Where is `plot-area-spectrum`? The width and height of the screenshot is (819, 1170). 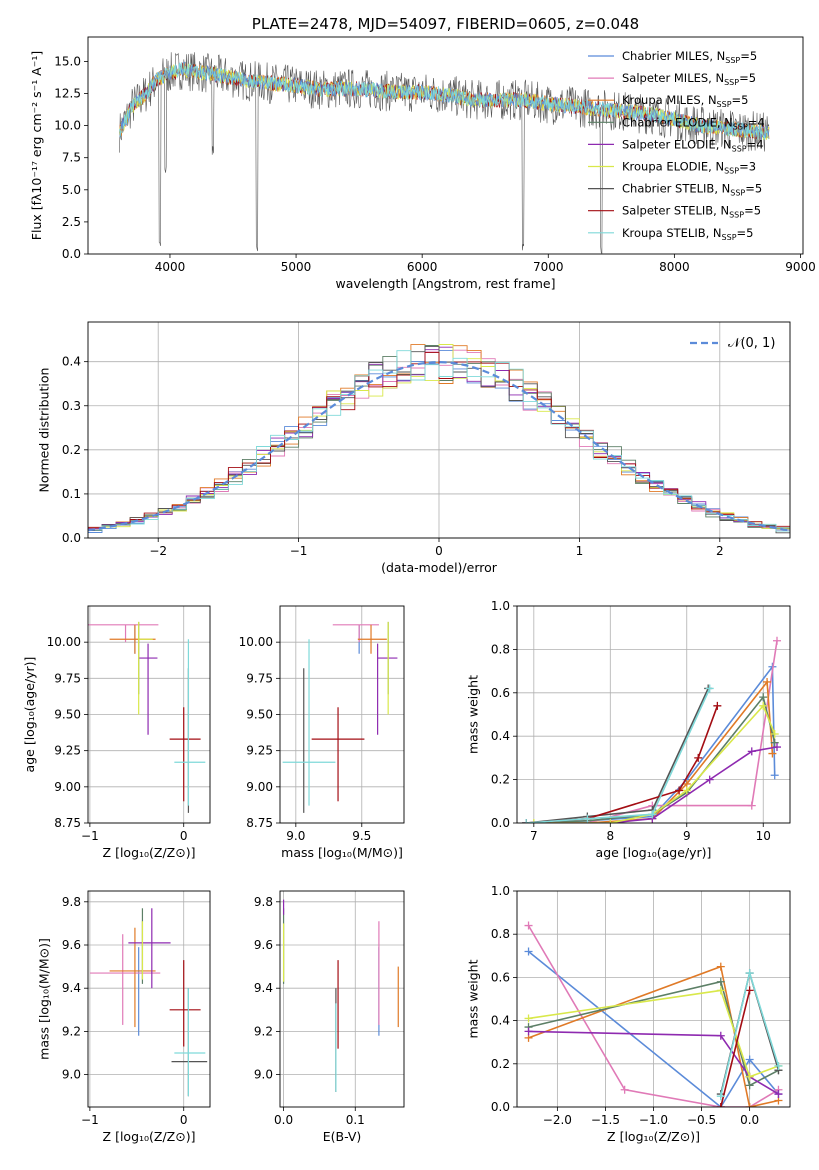 plot-area-spectrum is located at coordinates (444, 153).